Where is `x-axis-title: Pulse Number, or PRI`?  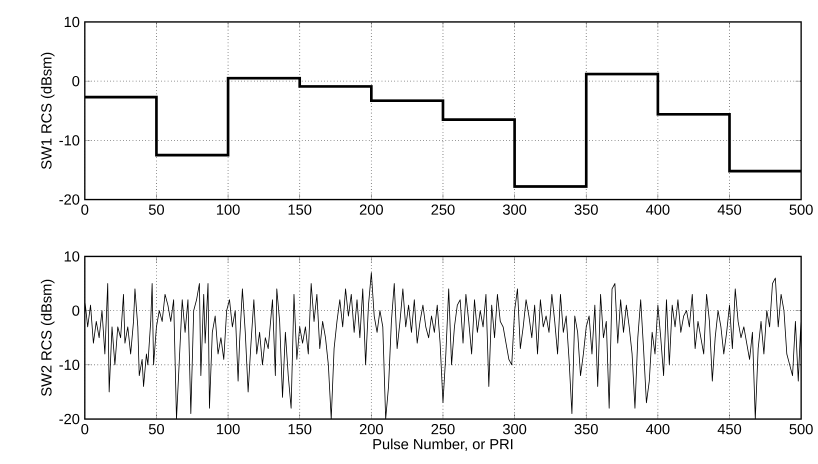
x-axis-title: Pulse Number, or PRI is located at coordinates (442, 445).